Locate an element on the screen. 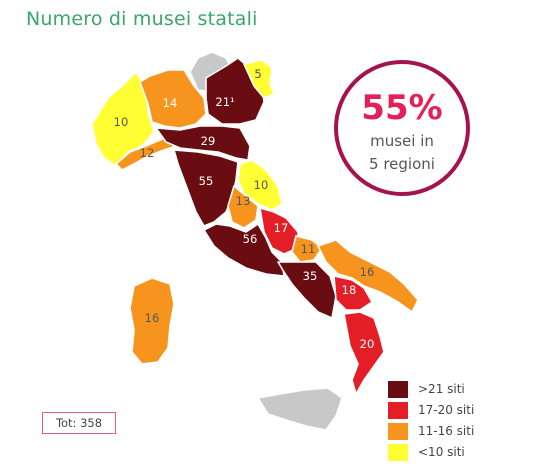 This screenshot has width=534, height=464. region-lombardia is located at coordinates (173, 99).